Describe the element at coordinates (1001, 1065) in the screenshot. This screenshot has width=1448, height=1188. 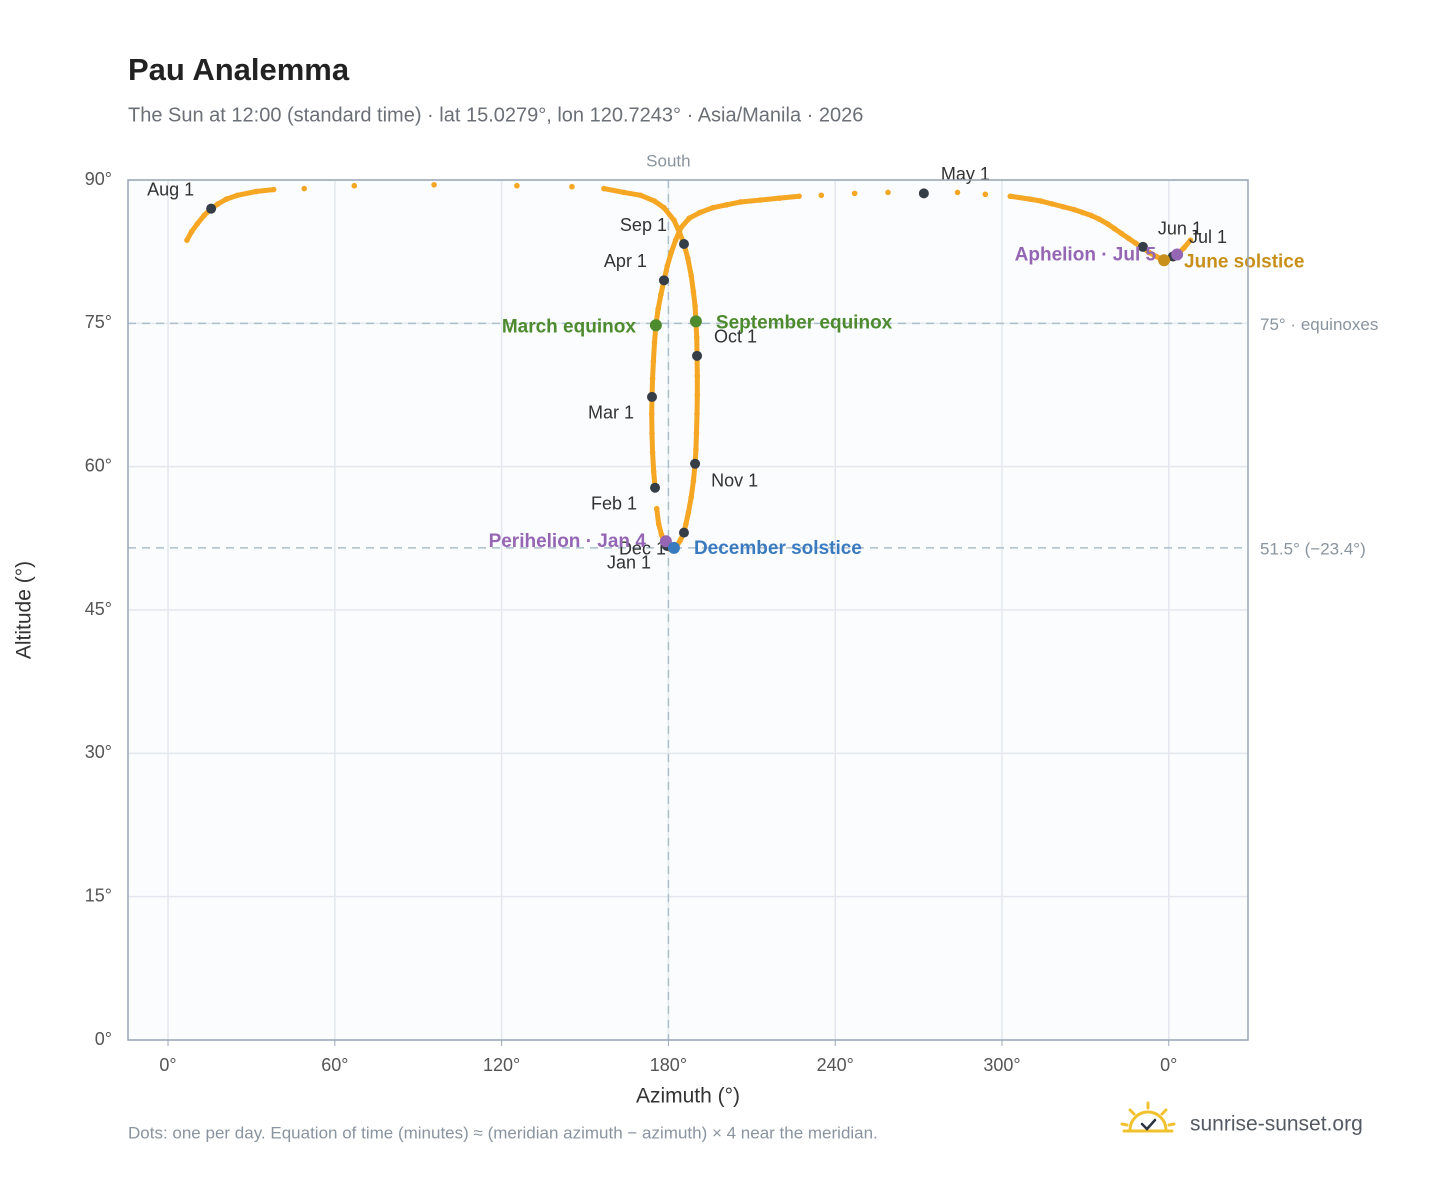
I see `x-tick-label: 300°` at that location.